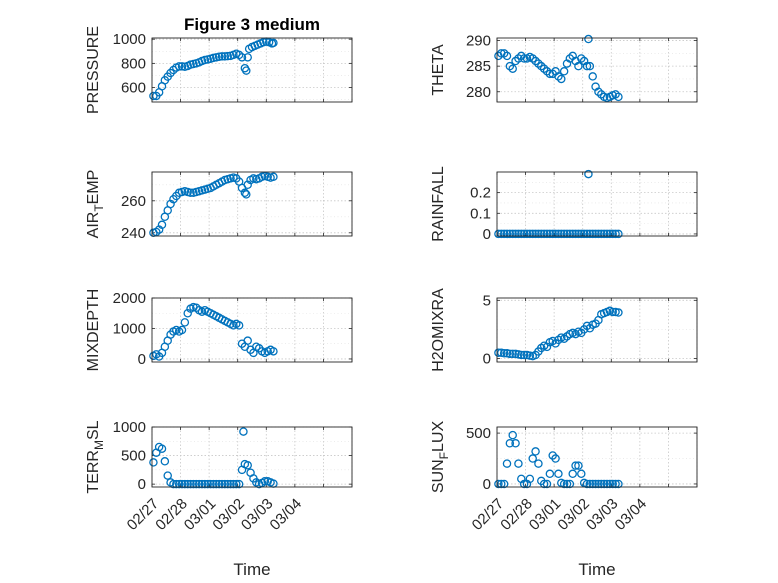 Image resolution: width=778 pixels, height=583 pixels. What do you see at coordinates (438, 330) in the screenshot?
I see `y-axis-label: H2OMIXRA` at bounding box center [438, 330].